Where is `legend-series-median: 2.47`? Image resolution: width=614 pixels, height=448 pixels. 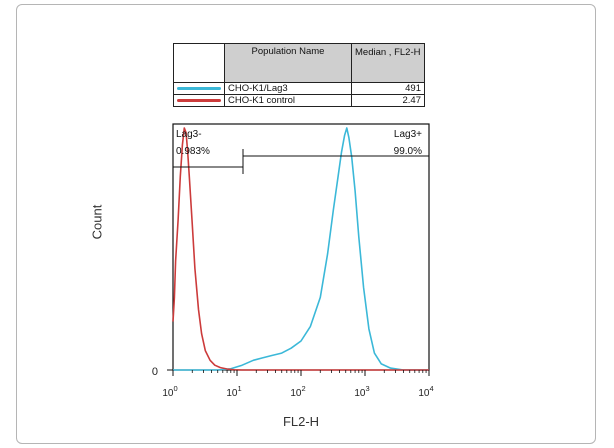
legend-series-median: 2.47 is located at coordinates (388, 100).